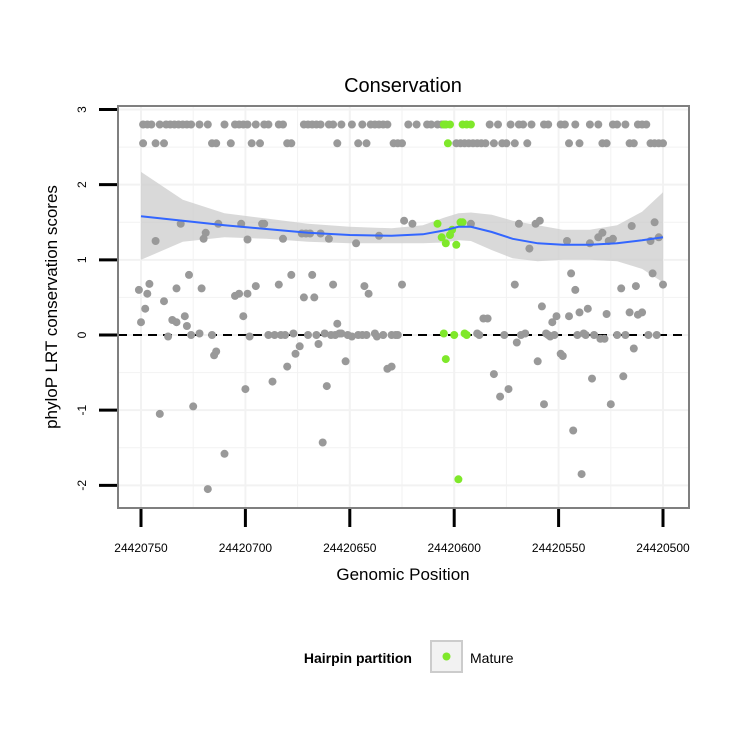 This screenshot has width=750, height=755. I want to click on mature-points, so click(454, 302).